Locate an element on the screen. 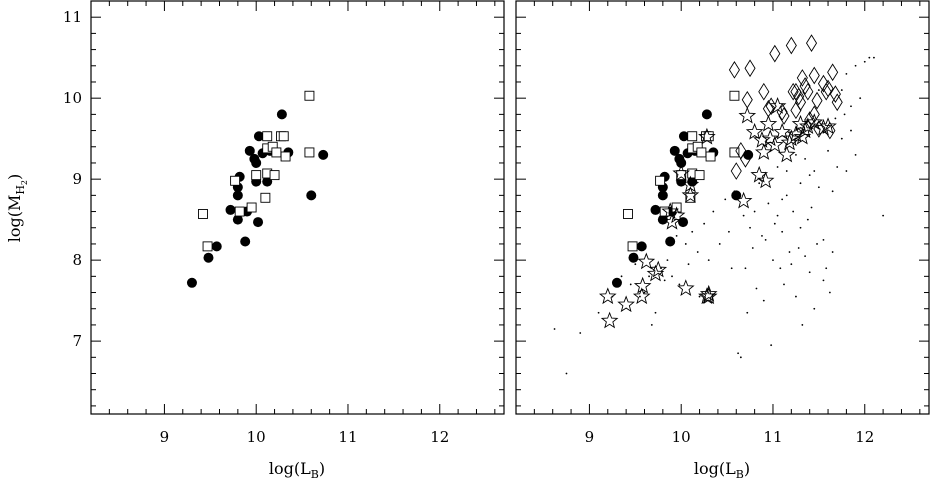  left-y-axis-label: log(MH2) is located at coordinates (17, 208).